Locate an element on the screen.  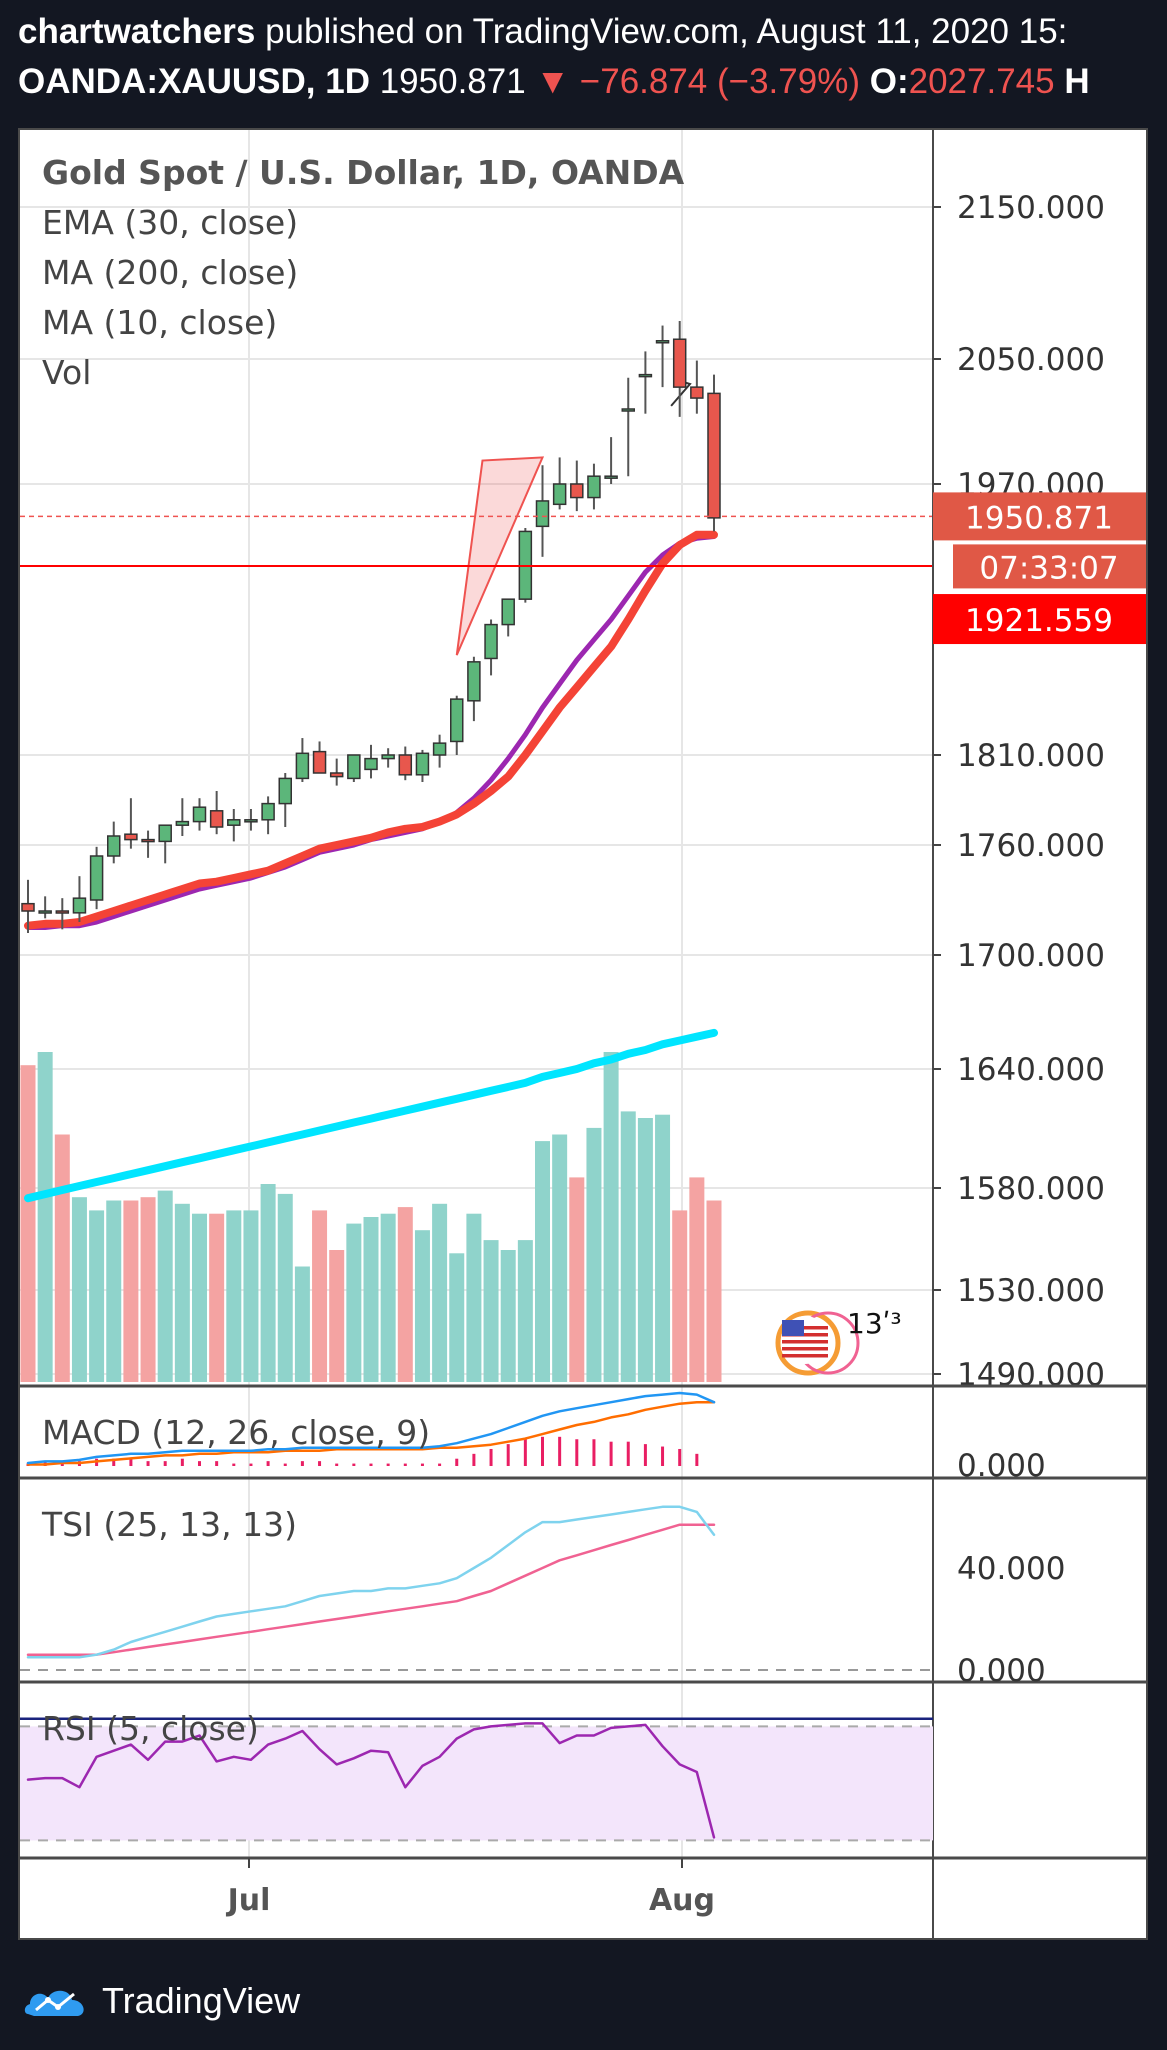
tradingview-brand: TradingView is located at coordinates (201, 2000).